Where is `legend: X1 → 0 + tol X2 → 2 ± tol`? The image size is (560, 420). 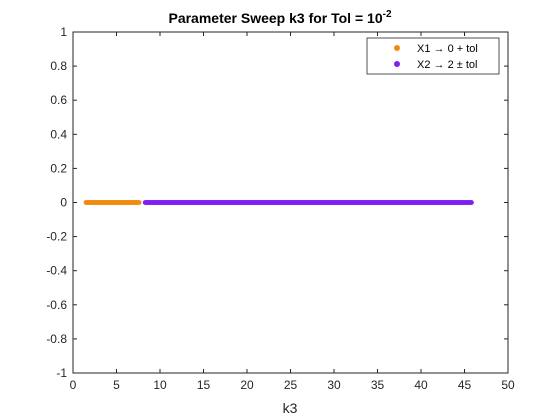 legend: X1 → 0 + tol X2 → 2 ± tol is located at coordinates (433, 56).